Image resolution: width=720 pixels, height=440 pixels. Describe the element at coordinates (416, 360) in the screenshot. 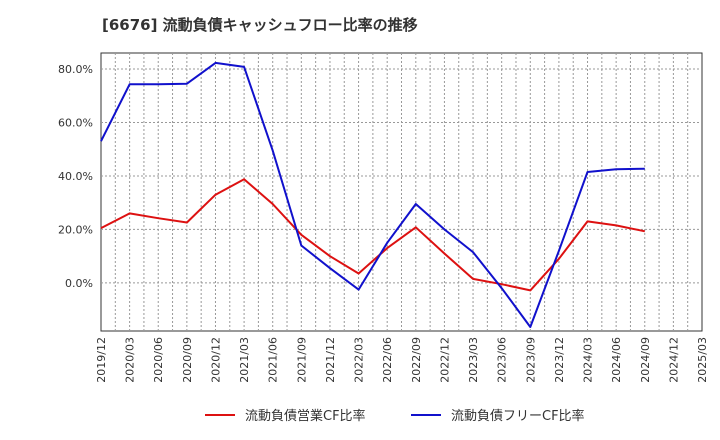

I see `x-tick-label: 2022/09` at that location.